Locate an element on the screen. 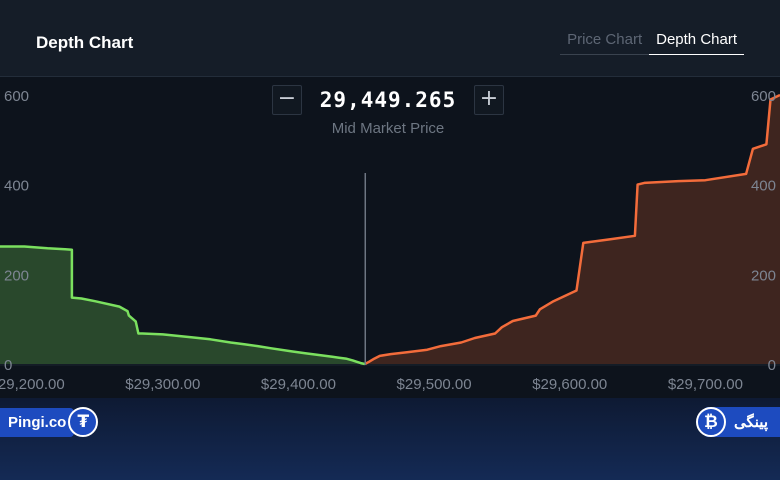  x-tick-label: $29,200.00 is located at coordinates (32, 384).